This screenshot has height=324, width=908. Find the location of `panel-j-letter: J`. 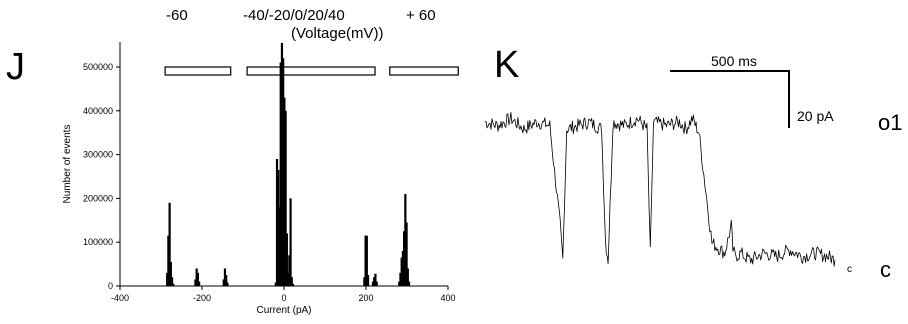

panel-j-letter: J is located at coordinates (15, 67).